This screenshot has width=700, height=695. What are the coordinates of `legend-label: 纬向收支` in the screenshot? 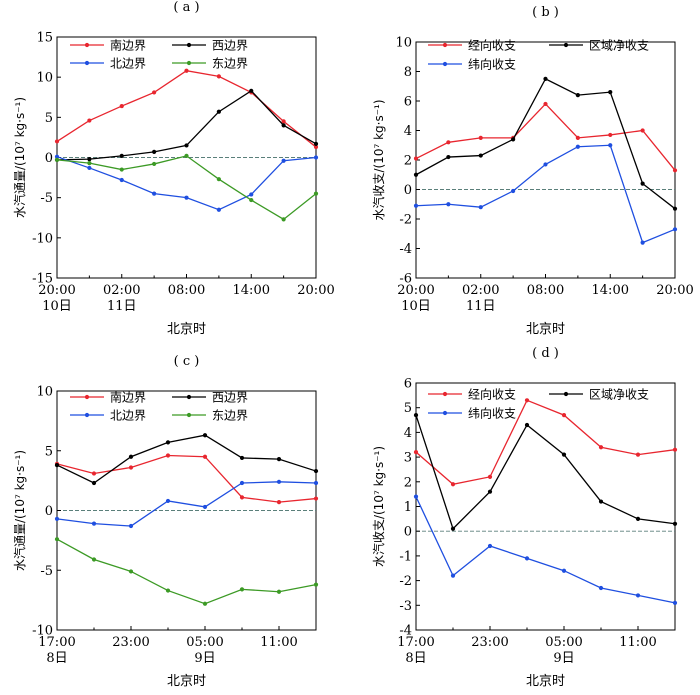 It's located at (492, 413).